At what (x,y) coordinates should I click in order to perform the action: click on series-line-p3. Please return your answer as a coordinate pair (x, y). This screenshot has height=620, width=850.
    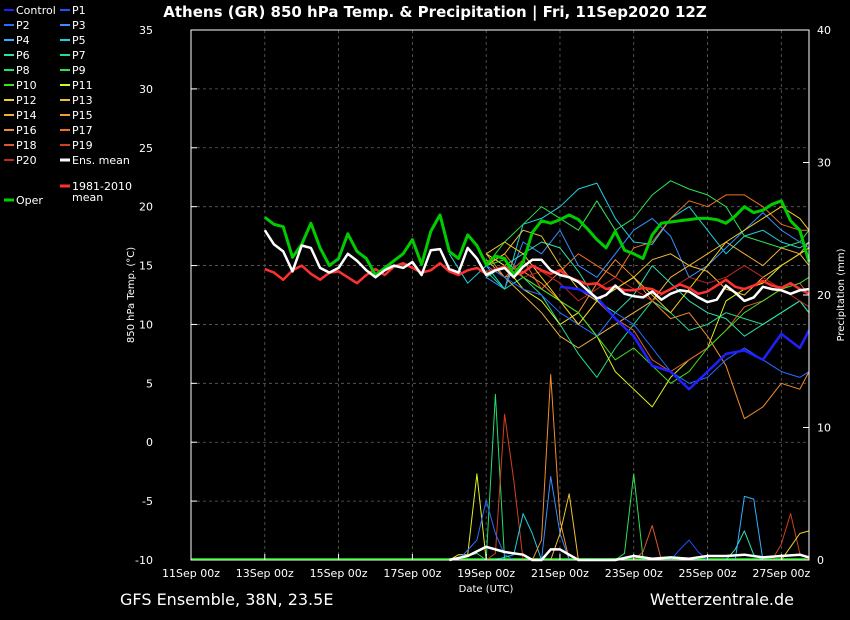
    Looking at the image, I should click on (647, 251).